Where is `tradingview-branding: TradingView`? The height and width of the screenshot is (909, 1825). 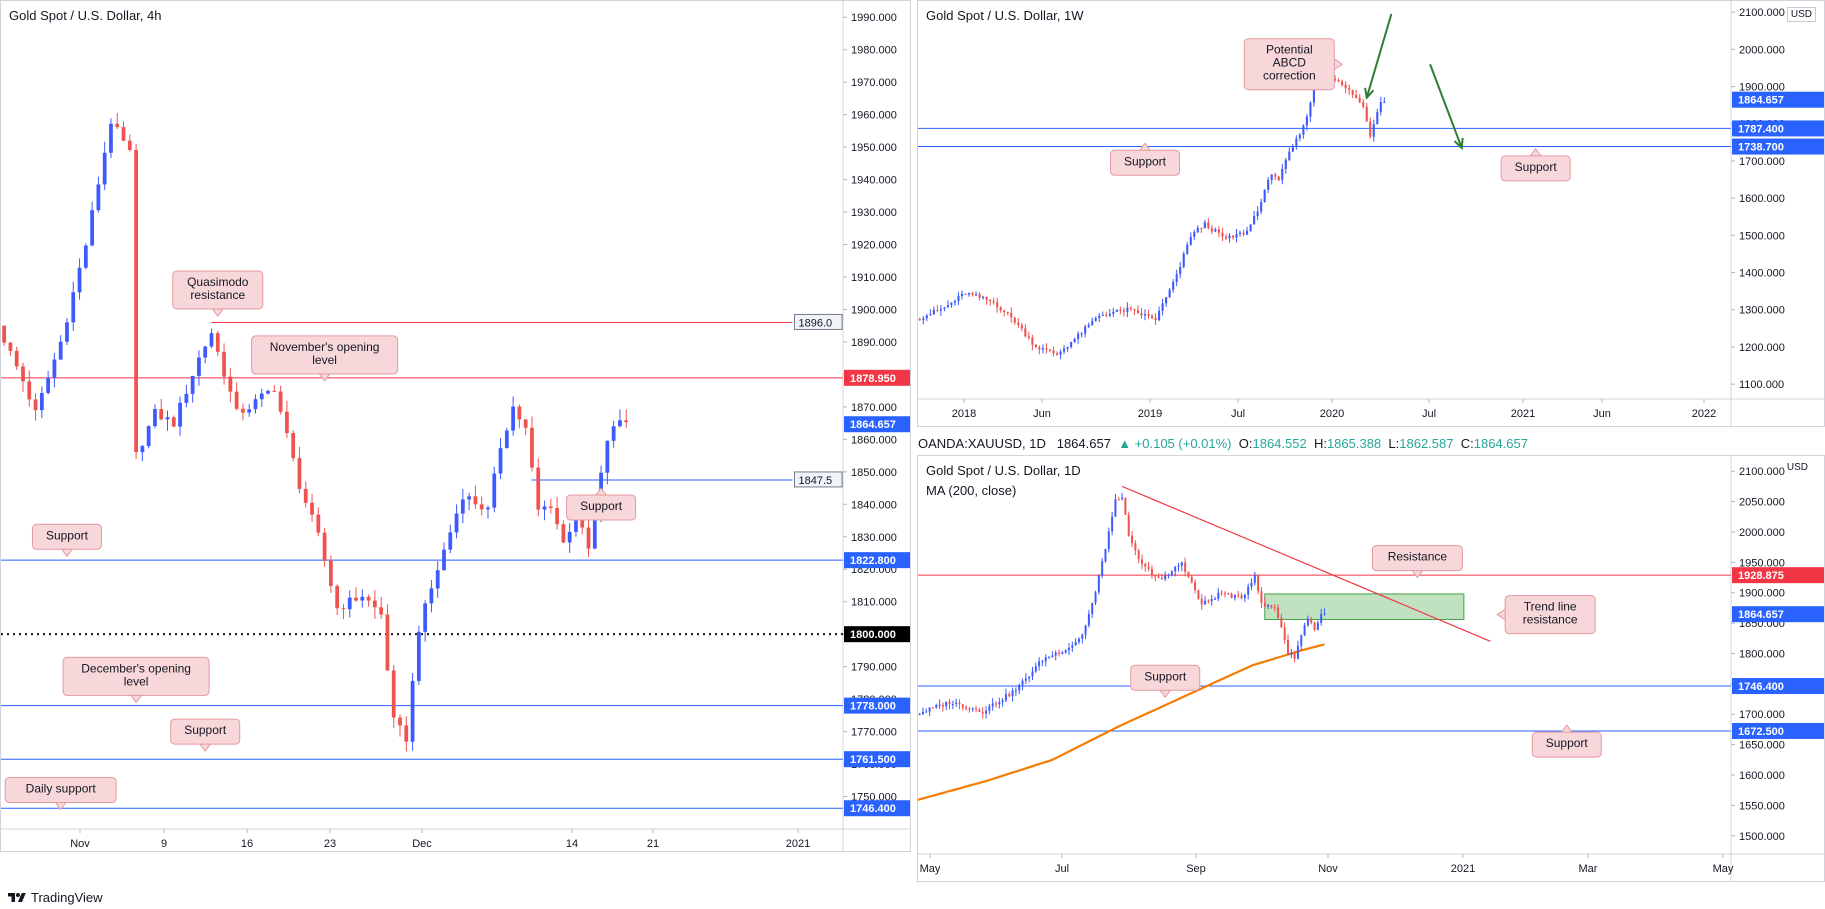 tradingview-branding: TradingView is located at coordinates (55, 898).